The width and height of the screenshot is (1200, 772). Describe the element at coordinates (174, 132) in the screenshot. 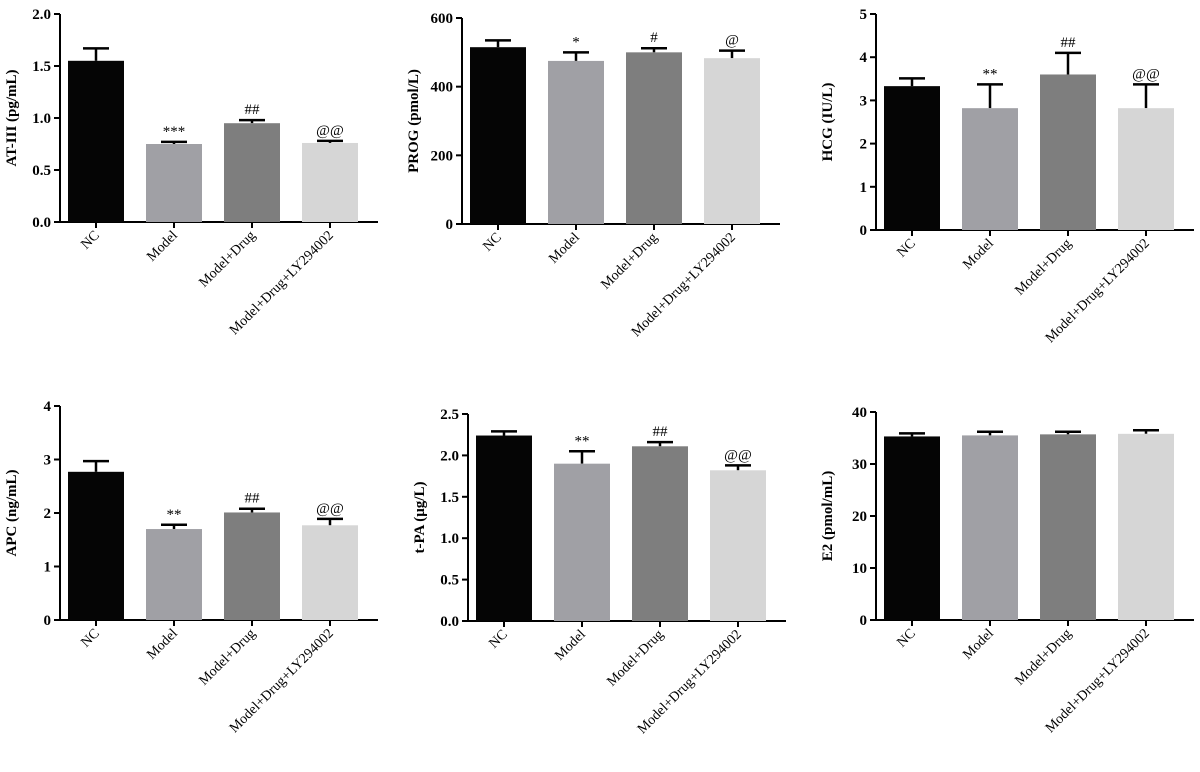

I see `significance-label: ***` at that location.